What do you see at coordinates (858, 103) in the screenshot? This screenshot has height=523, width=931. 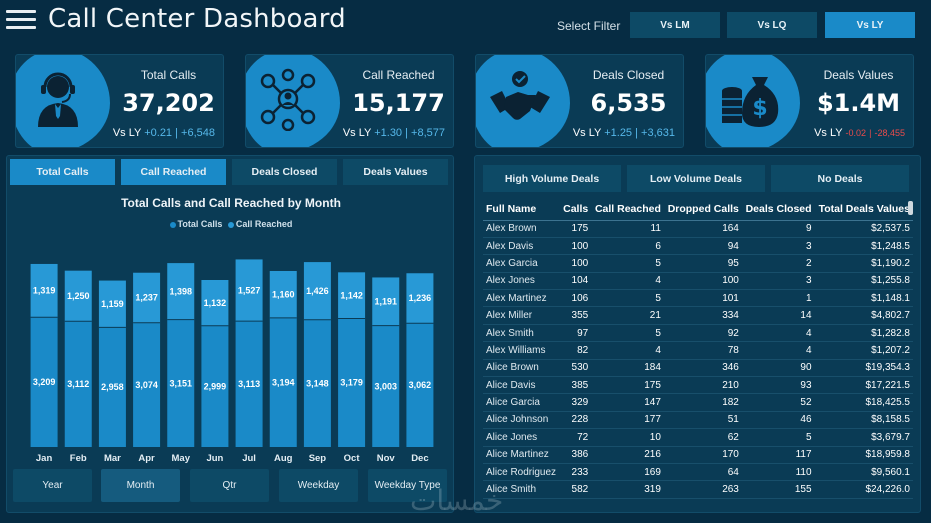 I see `kpi-value: $1.4M` at bounding box center [858, 103].